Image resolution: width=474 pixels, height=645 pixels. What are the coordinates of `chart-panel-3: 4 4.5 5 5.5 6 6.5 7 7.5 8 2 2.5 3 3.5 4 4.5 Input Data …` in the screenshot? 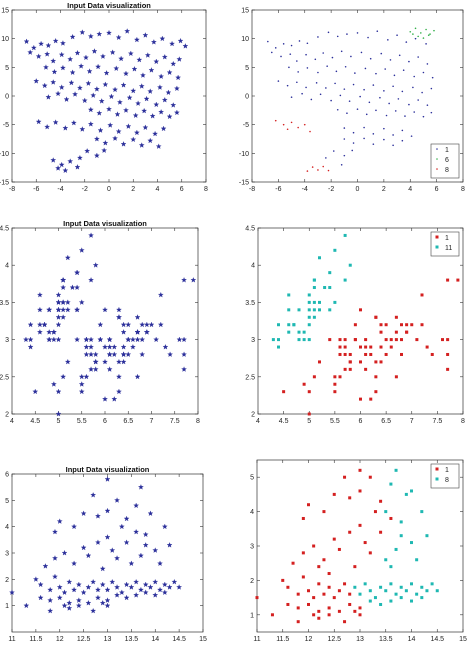 It's located at (100, 322).